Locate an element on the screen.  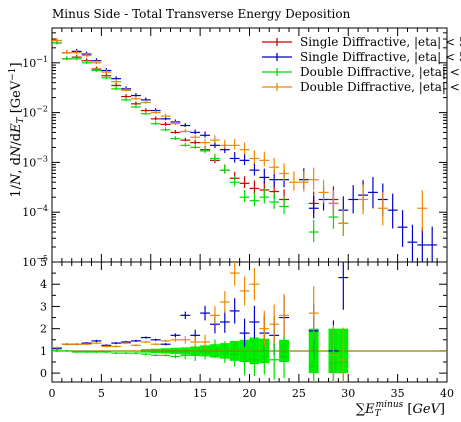
y-tick-label: 10⁻⁵ is located at coordinates (35, 261).